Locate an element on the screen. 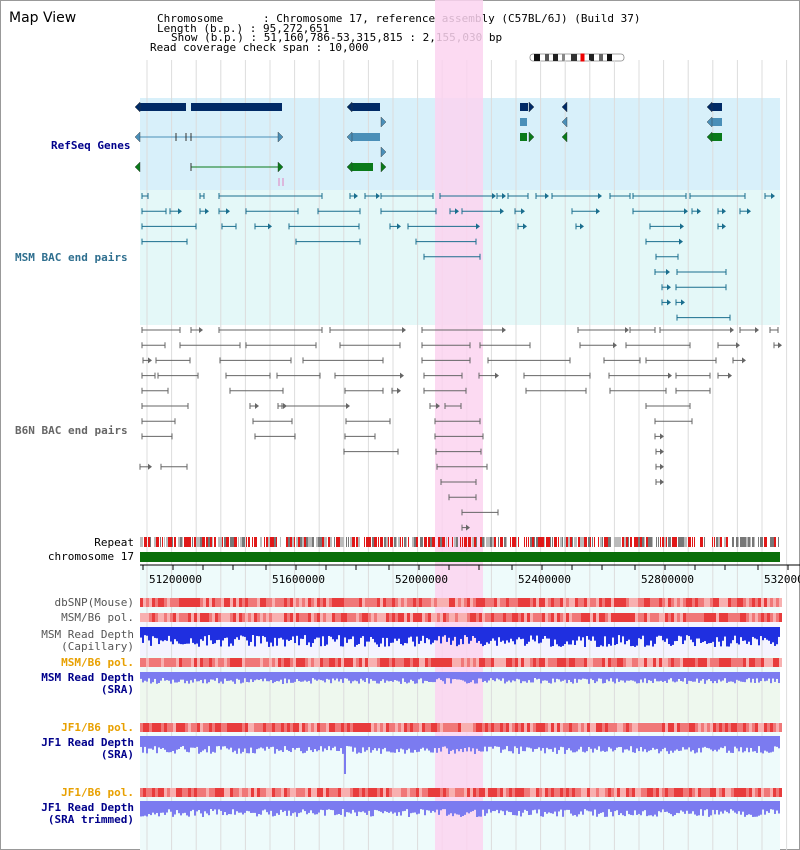  chromosome-bar is located at coordinates (460, 557).